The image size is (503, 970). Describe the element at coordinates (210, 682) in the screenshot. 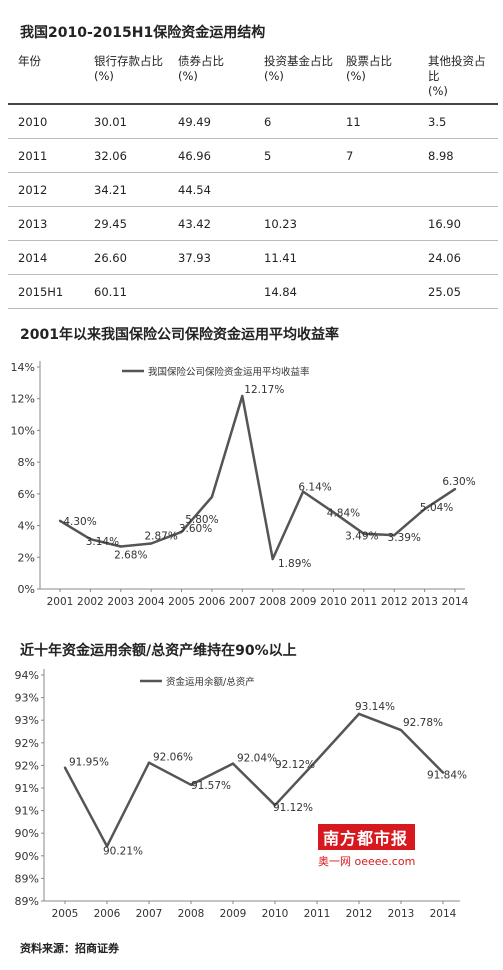

I see `legend-label: 资金运用余额/总资产` at that location.